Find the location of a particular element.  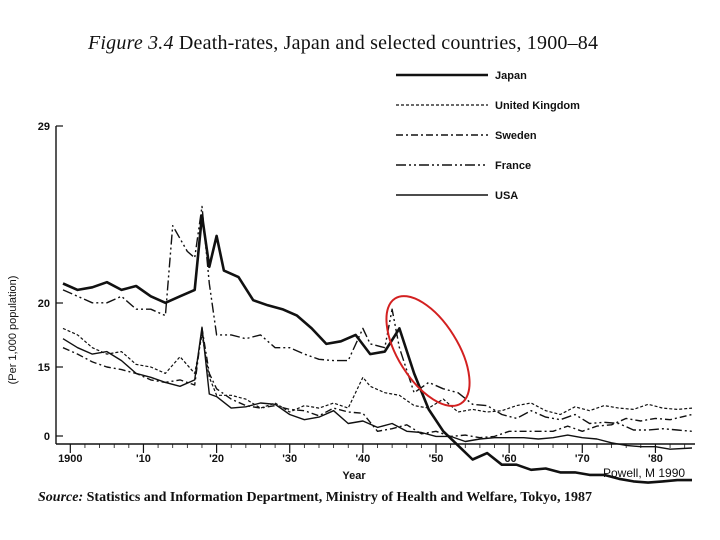

x-tick-label: '70 is located at coordinates (582, 459).